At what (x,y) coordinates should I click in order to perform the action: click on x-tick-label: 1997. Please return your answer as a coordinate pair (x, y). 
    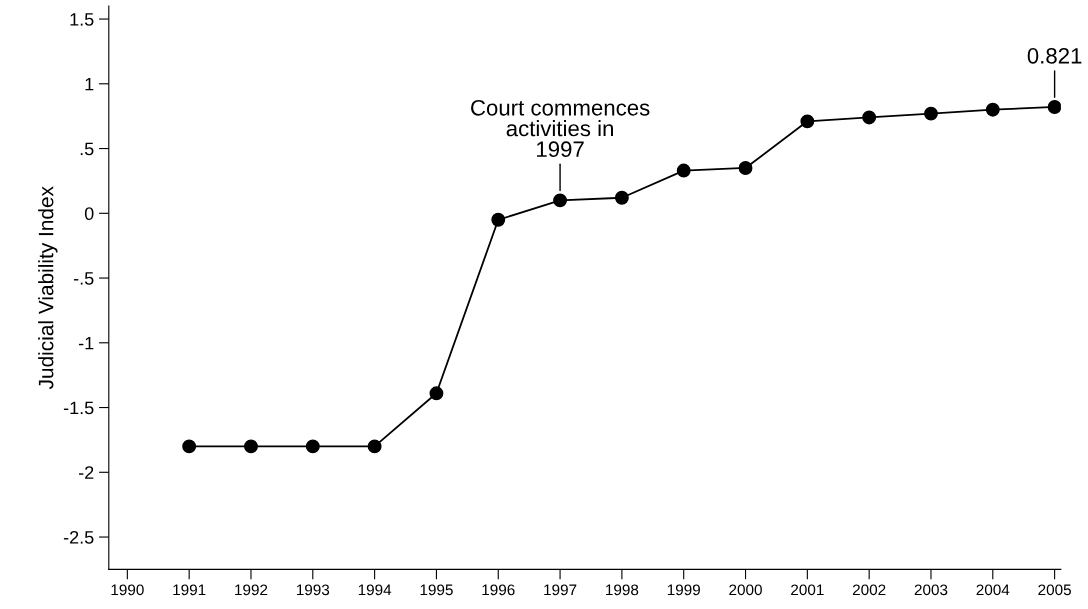
    Looking at the image, I should click on (560, 590).